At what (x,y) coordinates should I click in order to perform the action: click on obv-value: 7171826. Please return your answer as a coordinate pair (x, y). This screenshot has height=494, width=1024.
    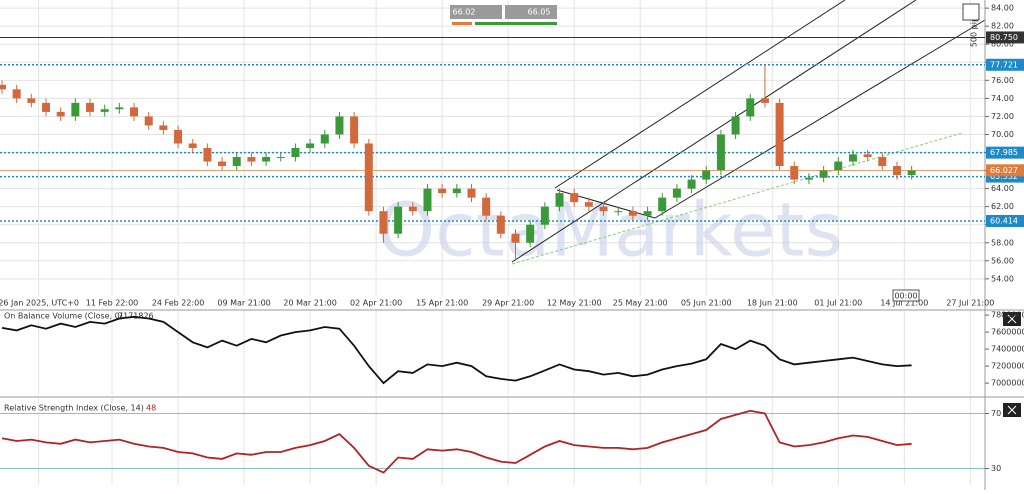
    Looking at the image, I should click on (136, 316).